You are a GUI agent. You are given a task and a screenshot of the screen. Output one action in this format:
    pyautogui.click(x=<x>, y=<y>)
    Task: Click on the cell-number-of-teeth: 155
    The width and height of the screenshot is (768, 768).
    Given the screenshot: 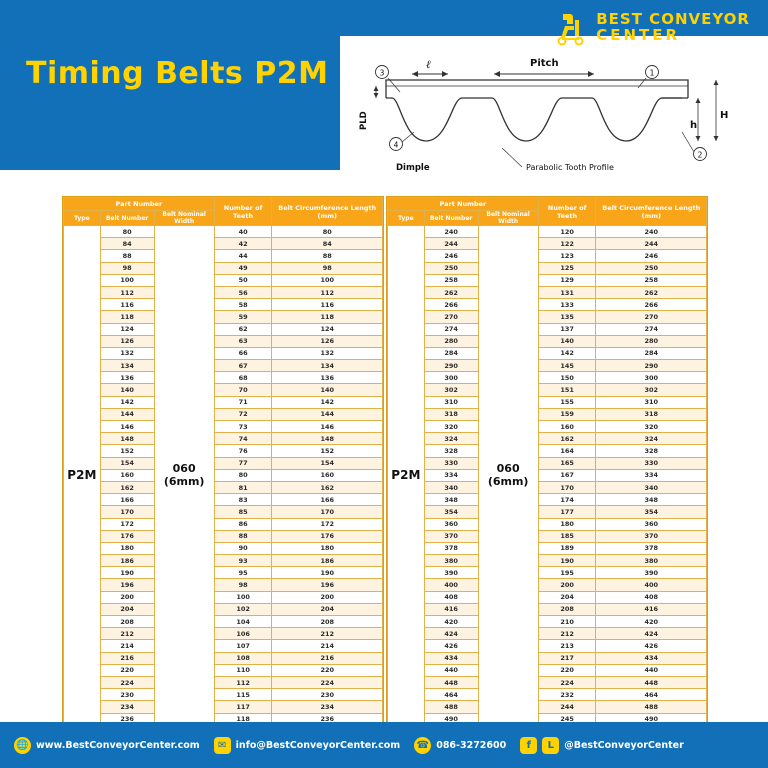 What is the action you would take?
    pyautogui.click(x=567, y=402)
    